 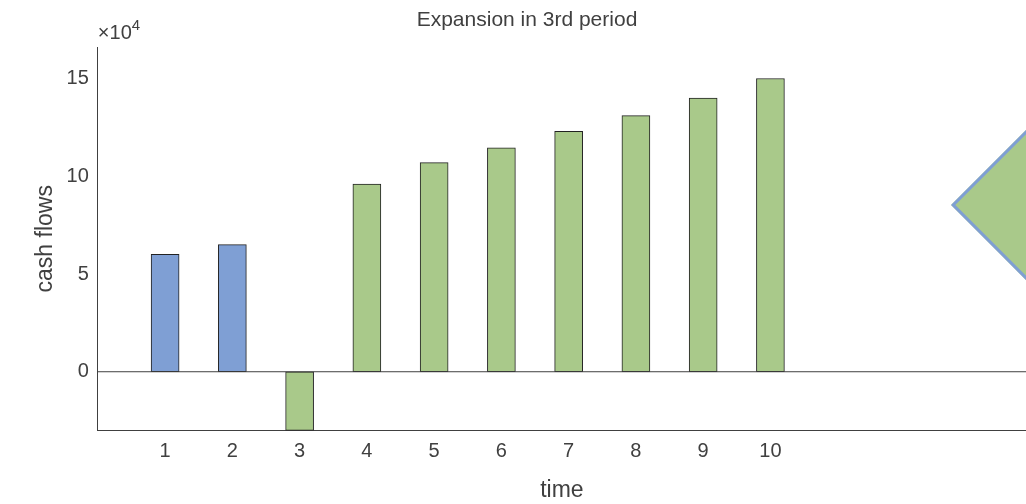 I want to click on x-tick-label: 4, so click(x=367, y=449).